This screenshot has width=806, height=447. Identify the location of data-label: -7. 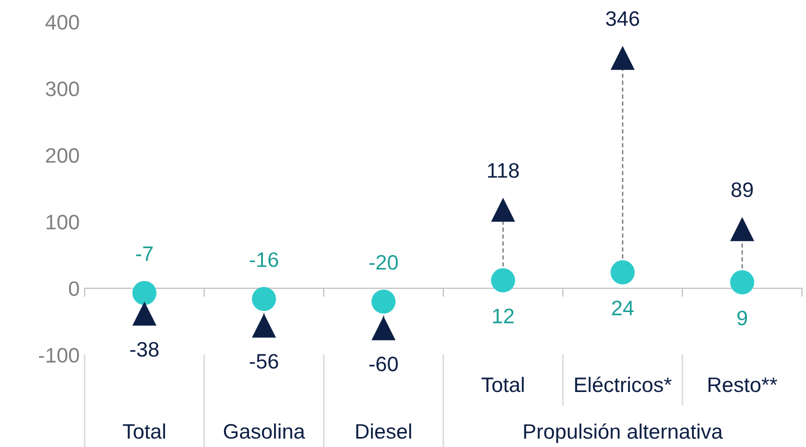
(144, 253).